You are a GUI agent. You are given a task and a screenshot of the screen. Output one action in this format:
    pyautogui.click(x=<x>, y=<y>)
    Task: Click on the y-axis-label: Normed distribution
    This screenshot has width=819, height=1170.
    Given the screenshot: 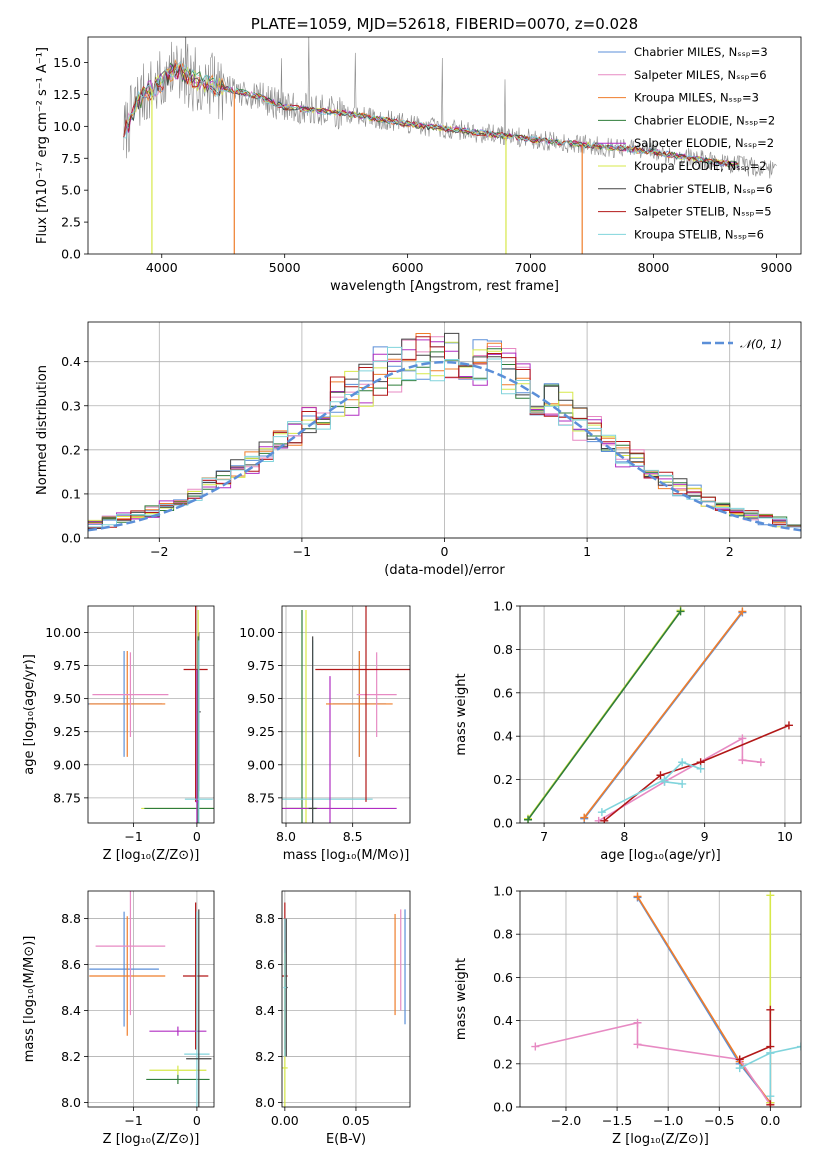 What is the action you would take?
    pyautogui.click(x=42, y=430)
    